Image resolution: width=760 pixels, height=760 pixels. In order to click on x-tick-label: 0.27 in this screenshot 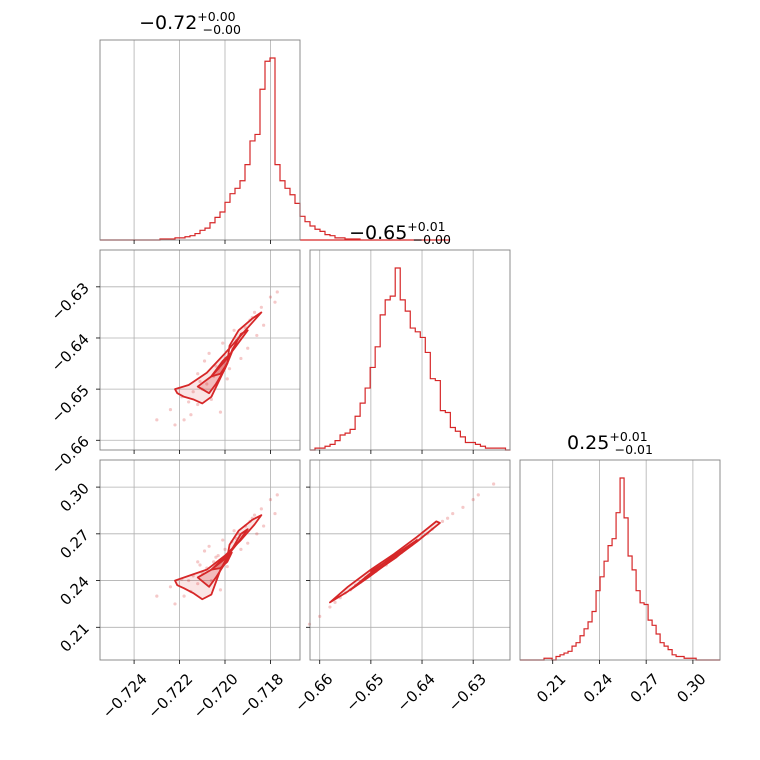, I will do `click(645, 688)`.